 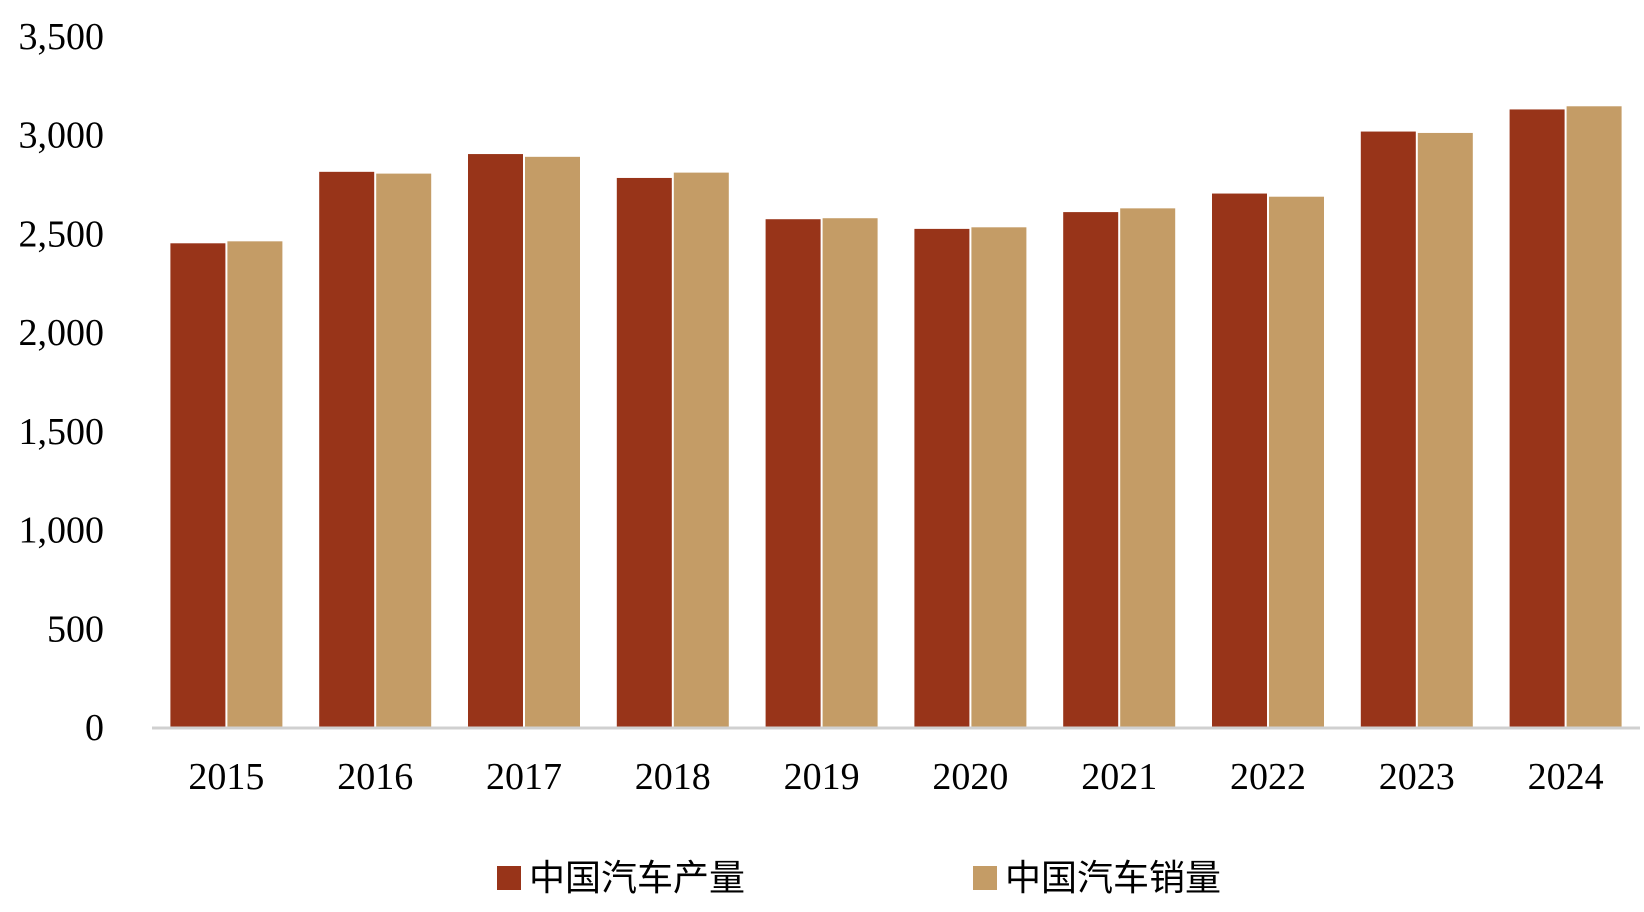 What do you see at coordinates (1148, 467) in the screenshot?
I see `bar-sales-2021` at bounding box center [1148, 467].